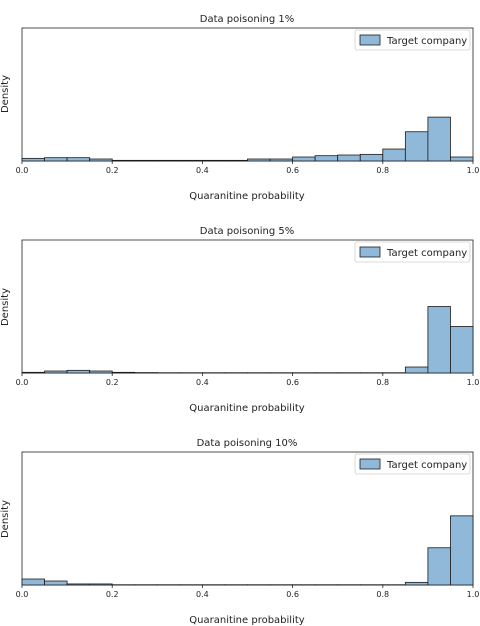 The width and height of the screenshot is (480, 626). What do you see at coordinates (248, 168) in the screenshot?
I see `x-ticks-1: 0.0 0.2 0.4 0.6 0.8 1.0` at bounding box center [248, 168].